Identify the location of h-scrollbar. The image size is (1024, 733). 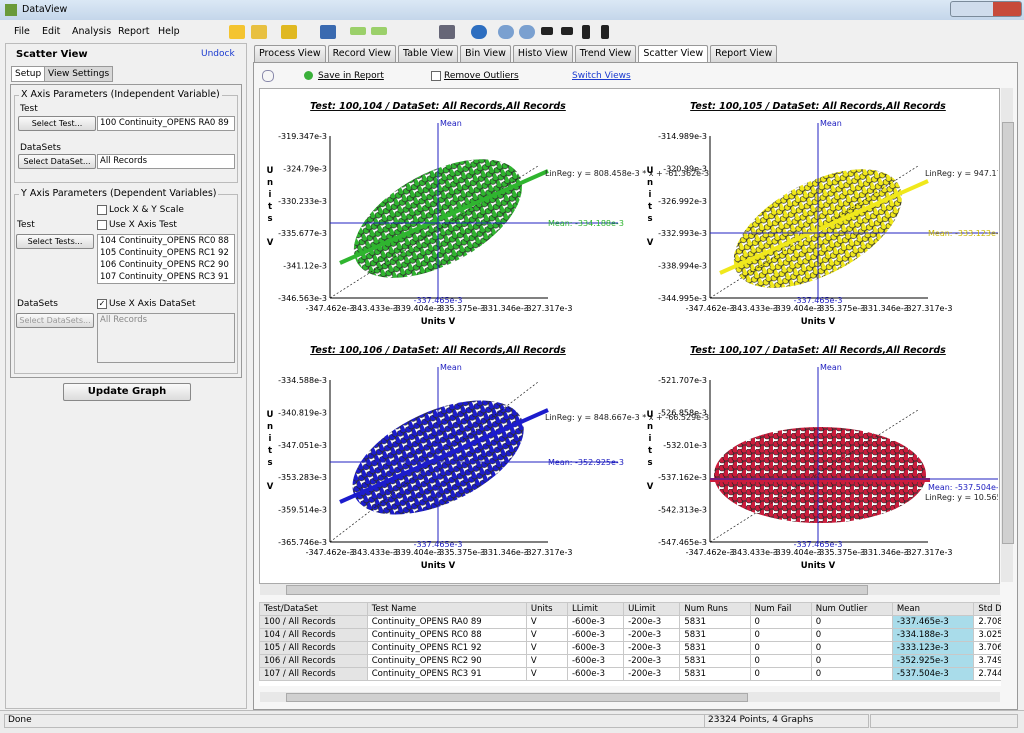
(630, 589).